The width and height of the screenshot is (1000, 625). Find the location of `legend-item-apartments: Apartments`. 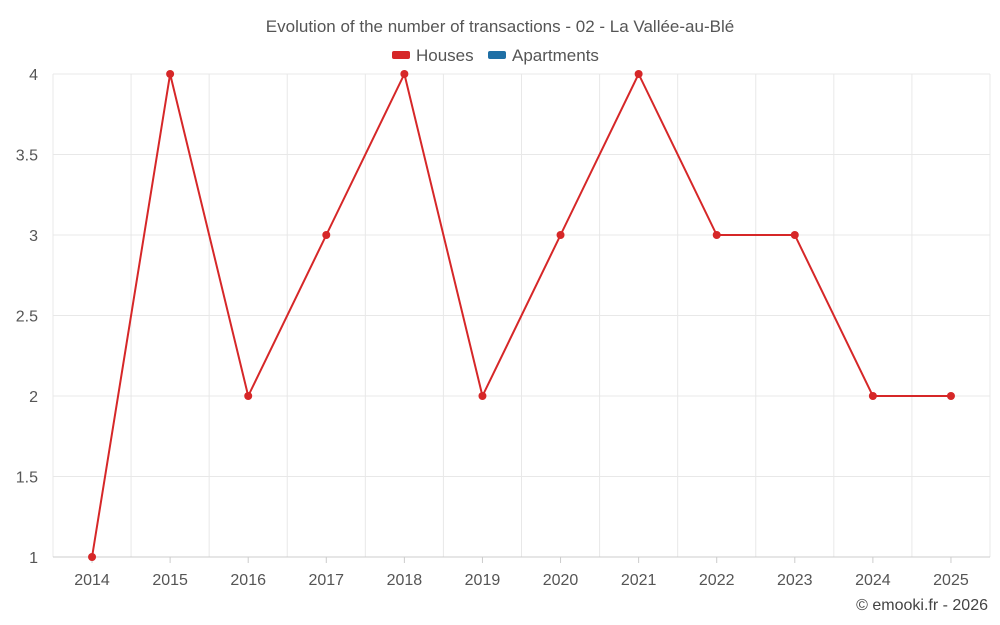

legend-item-apartments: Apartments is located at coordinates (543, 55).